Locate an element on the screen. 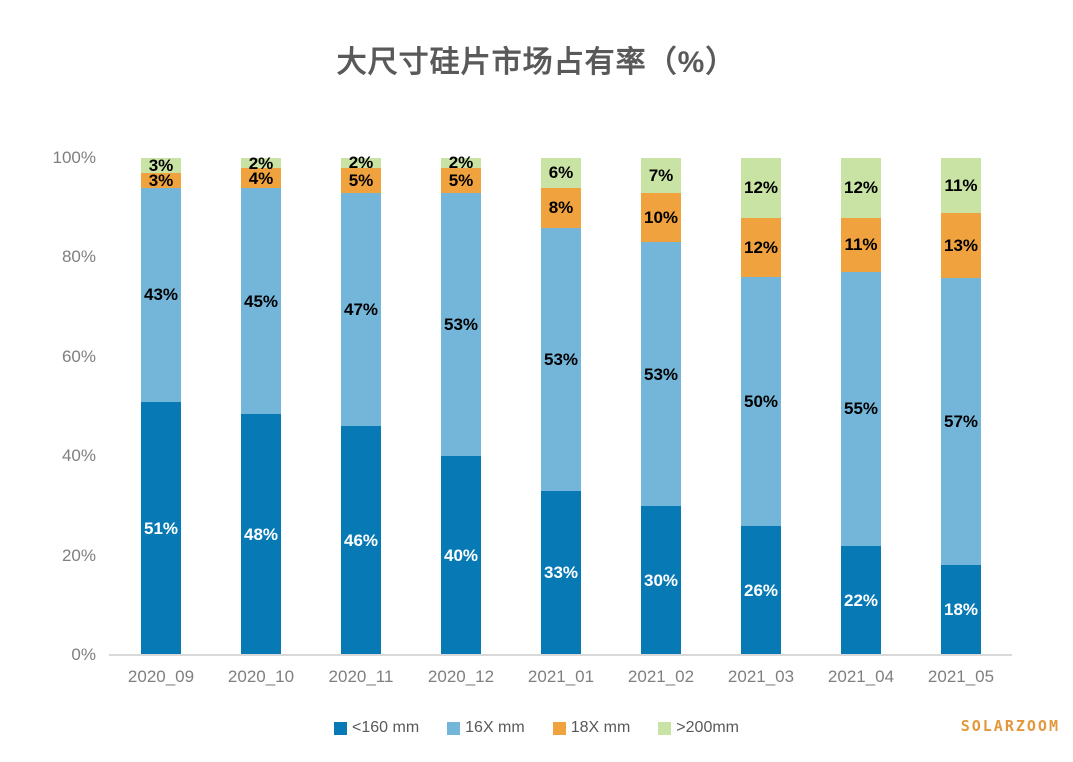  data-label: 55% is located at coordinates (861, 409).